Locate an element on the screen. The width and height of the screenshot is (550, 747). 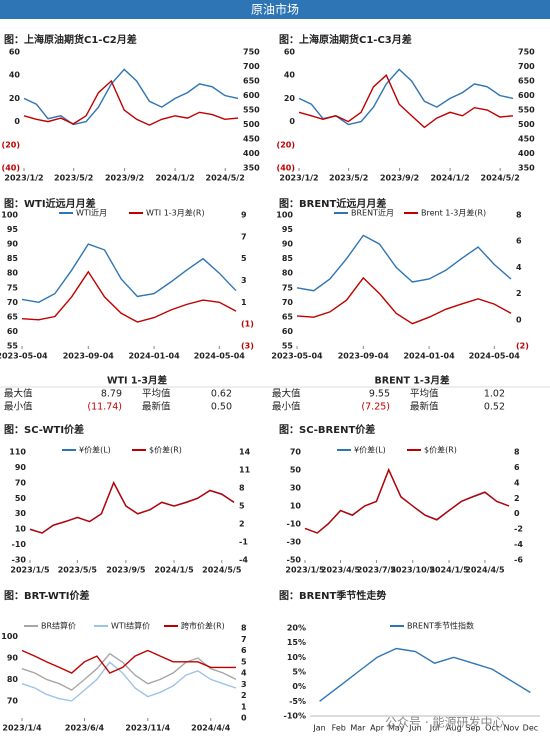
y-tick-label: (20) is located at coordinates (11, 144).